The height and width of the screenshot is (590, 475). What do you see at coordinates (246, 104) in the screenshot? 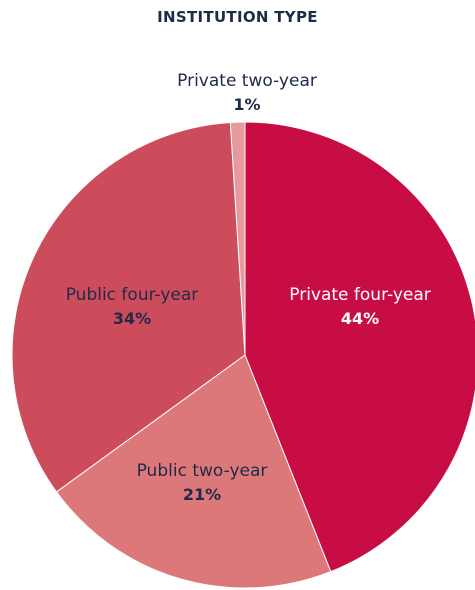
I see `slice-value-private-two-year: 1%` at bounding box center [246, 104].